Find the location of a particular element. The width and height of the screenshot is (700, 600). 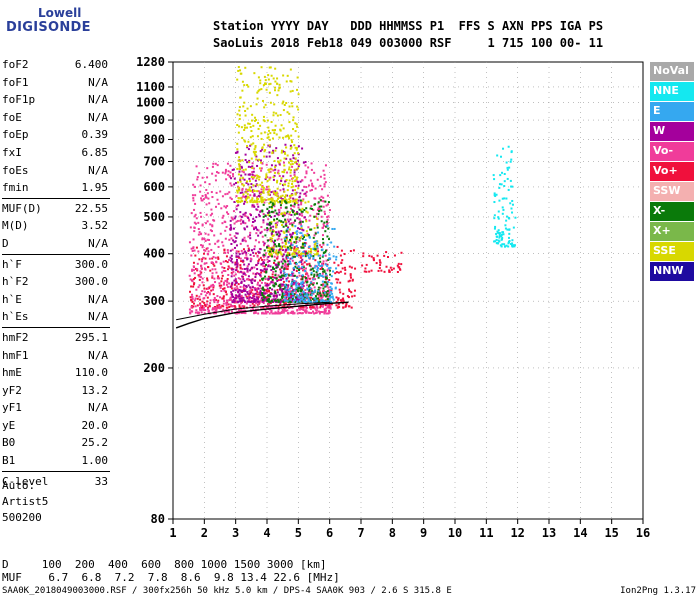

y-tick-label: 80 is located at coordinates (158, 519).